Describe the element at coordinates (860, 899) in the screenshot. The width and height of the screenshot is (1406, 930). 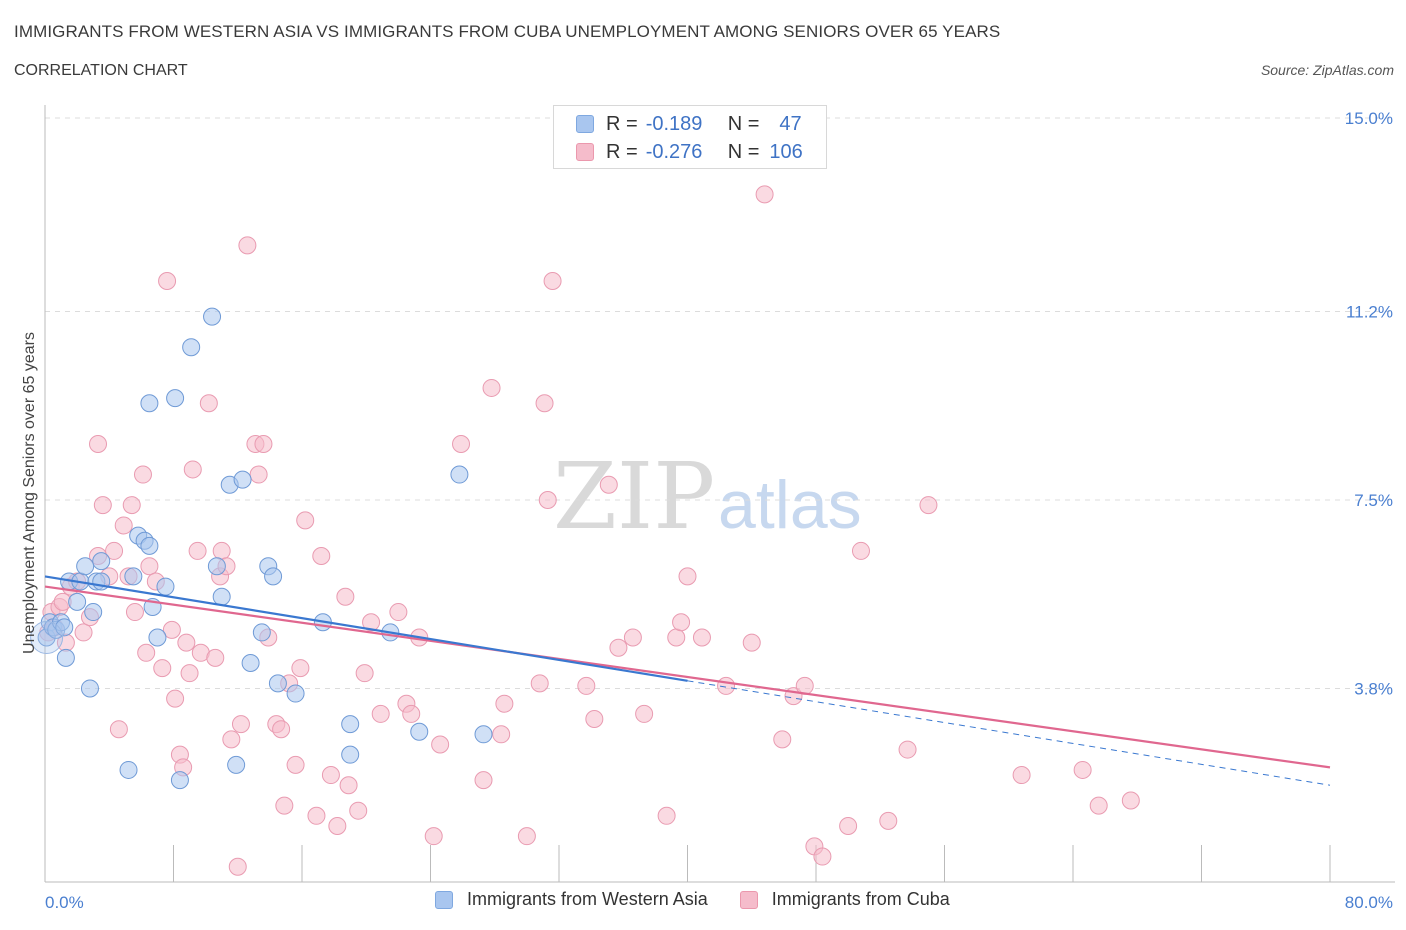
I see `series-legend-cuba-label: Immigrants from Cuba` at that location.